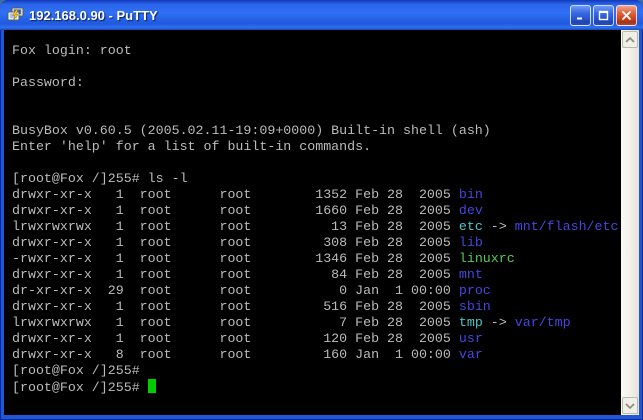 The width and height of the screenshot is (643, 420). I want to click on terminal-scrollbar, so click(630, 222).